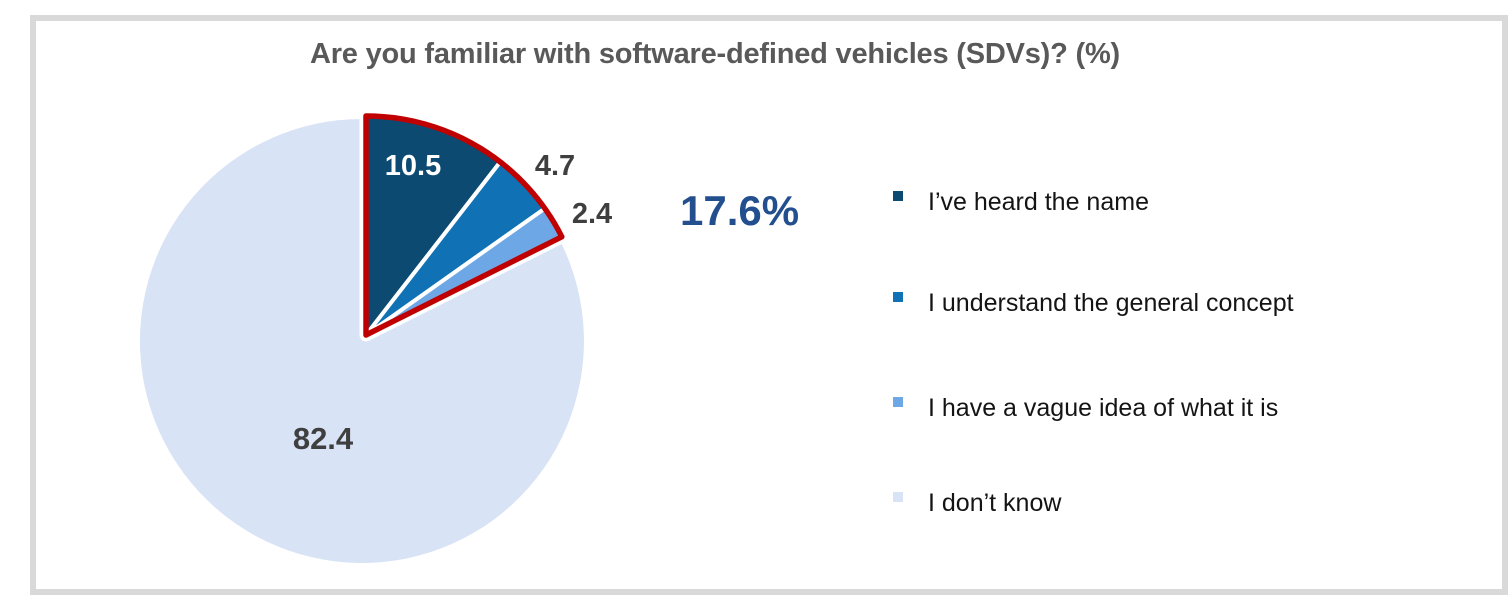 This screenshot has height=600, width=1512. What do you see at coordinates (1038, 202) in the screenshot?
I see `legend-label: I’ve heard the name` at bounding box center [1038, 202].